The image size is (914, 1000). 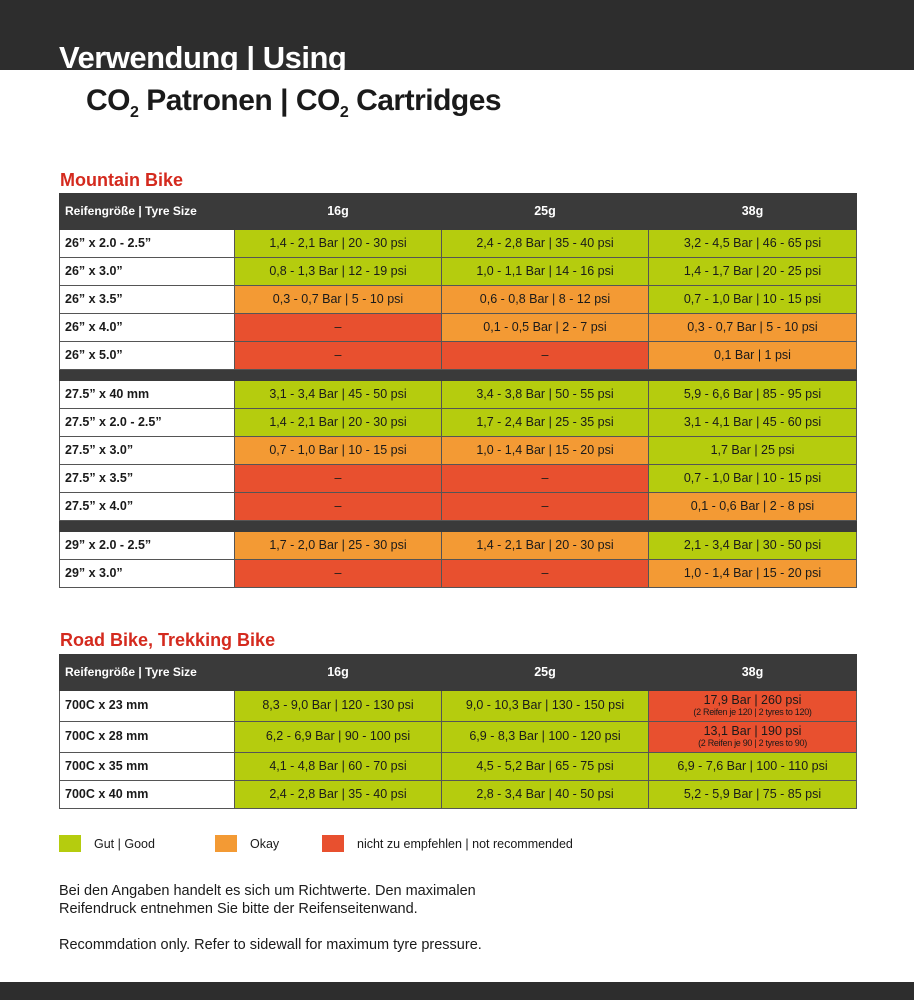 I want to click on pressure-value: 3,1 - 3,4 Bar | 45 - 50 psi, so click(x=338, y=393).